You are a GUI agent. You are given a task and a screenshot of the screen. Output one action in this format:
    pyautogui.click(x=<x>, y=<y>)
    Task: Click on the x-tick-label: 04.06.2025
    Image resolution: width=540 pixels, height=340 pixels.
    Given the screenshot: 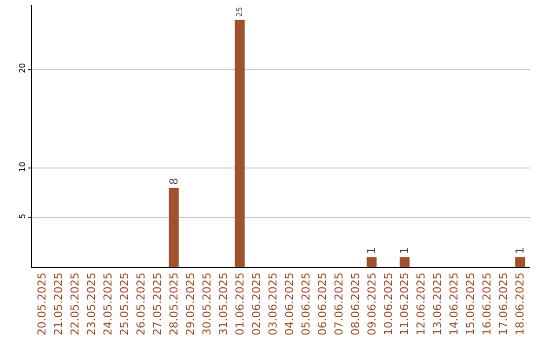 What is the action you would take?
    pyautogui.click(x=289, y=304)
    